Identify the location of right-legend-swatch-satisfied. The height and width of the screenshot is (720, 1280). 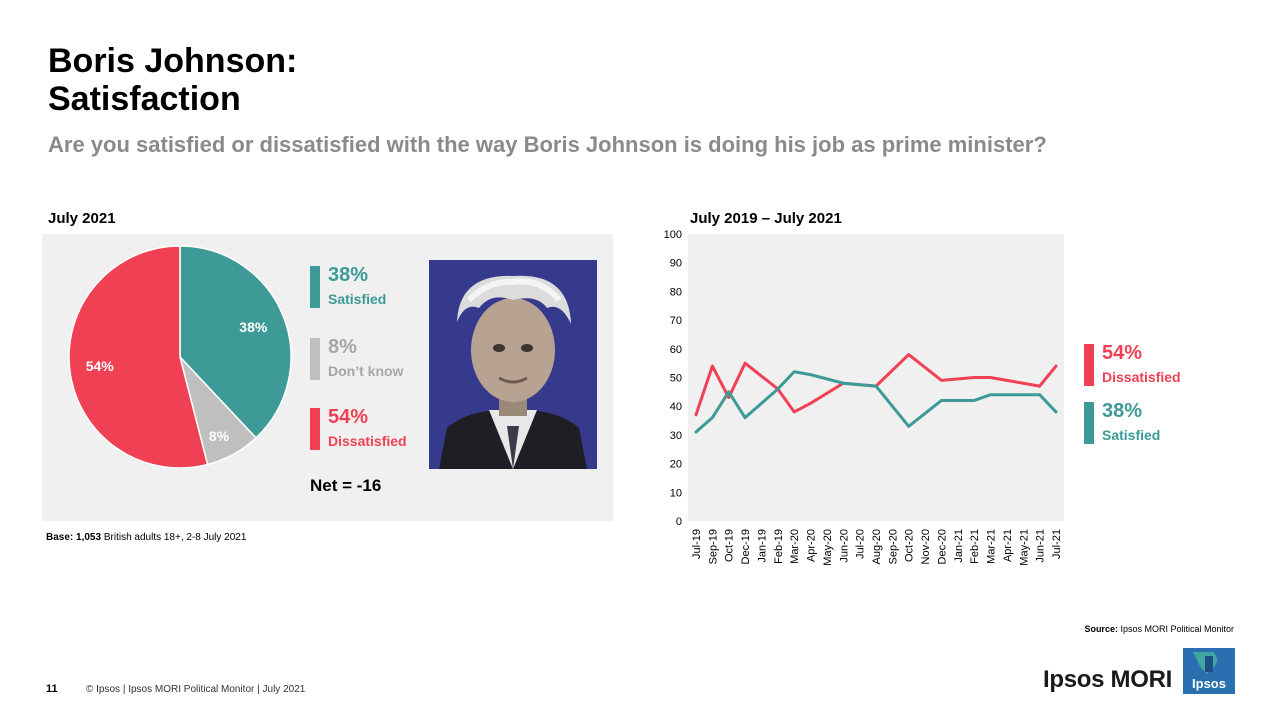
(1089, 423).